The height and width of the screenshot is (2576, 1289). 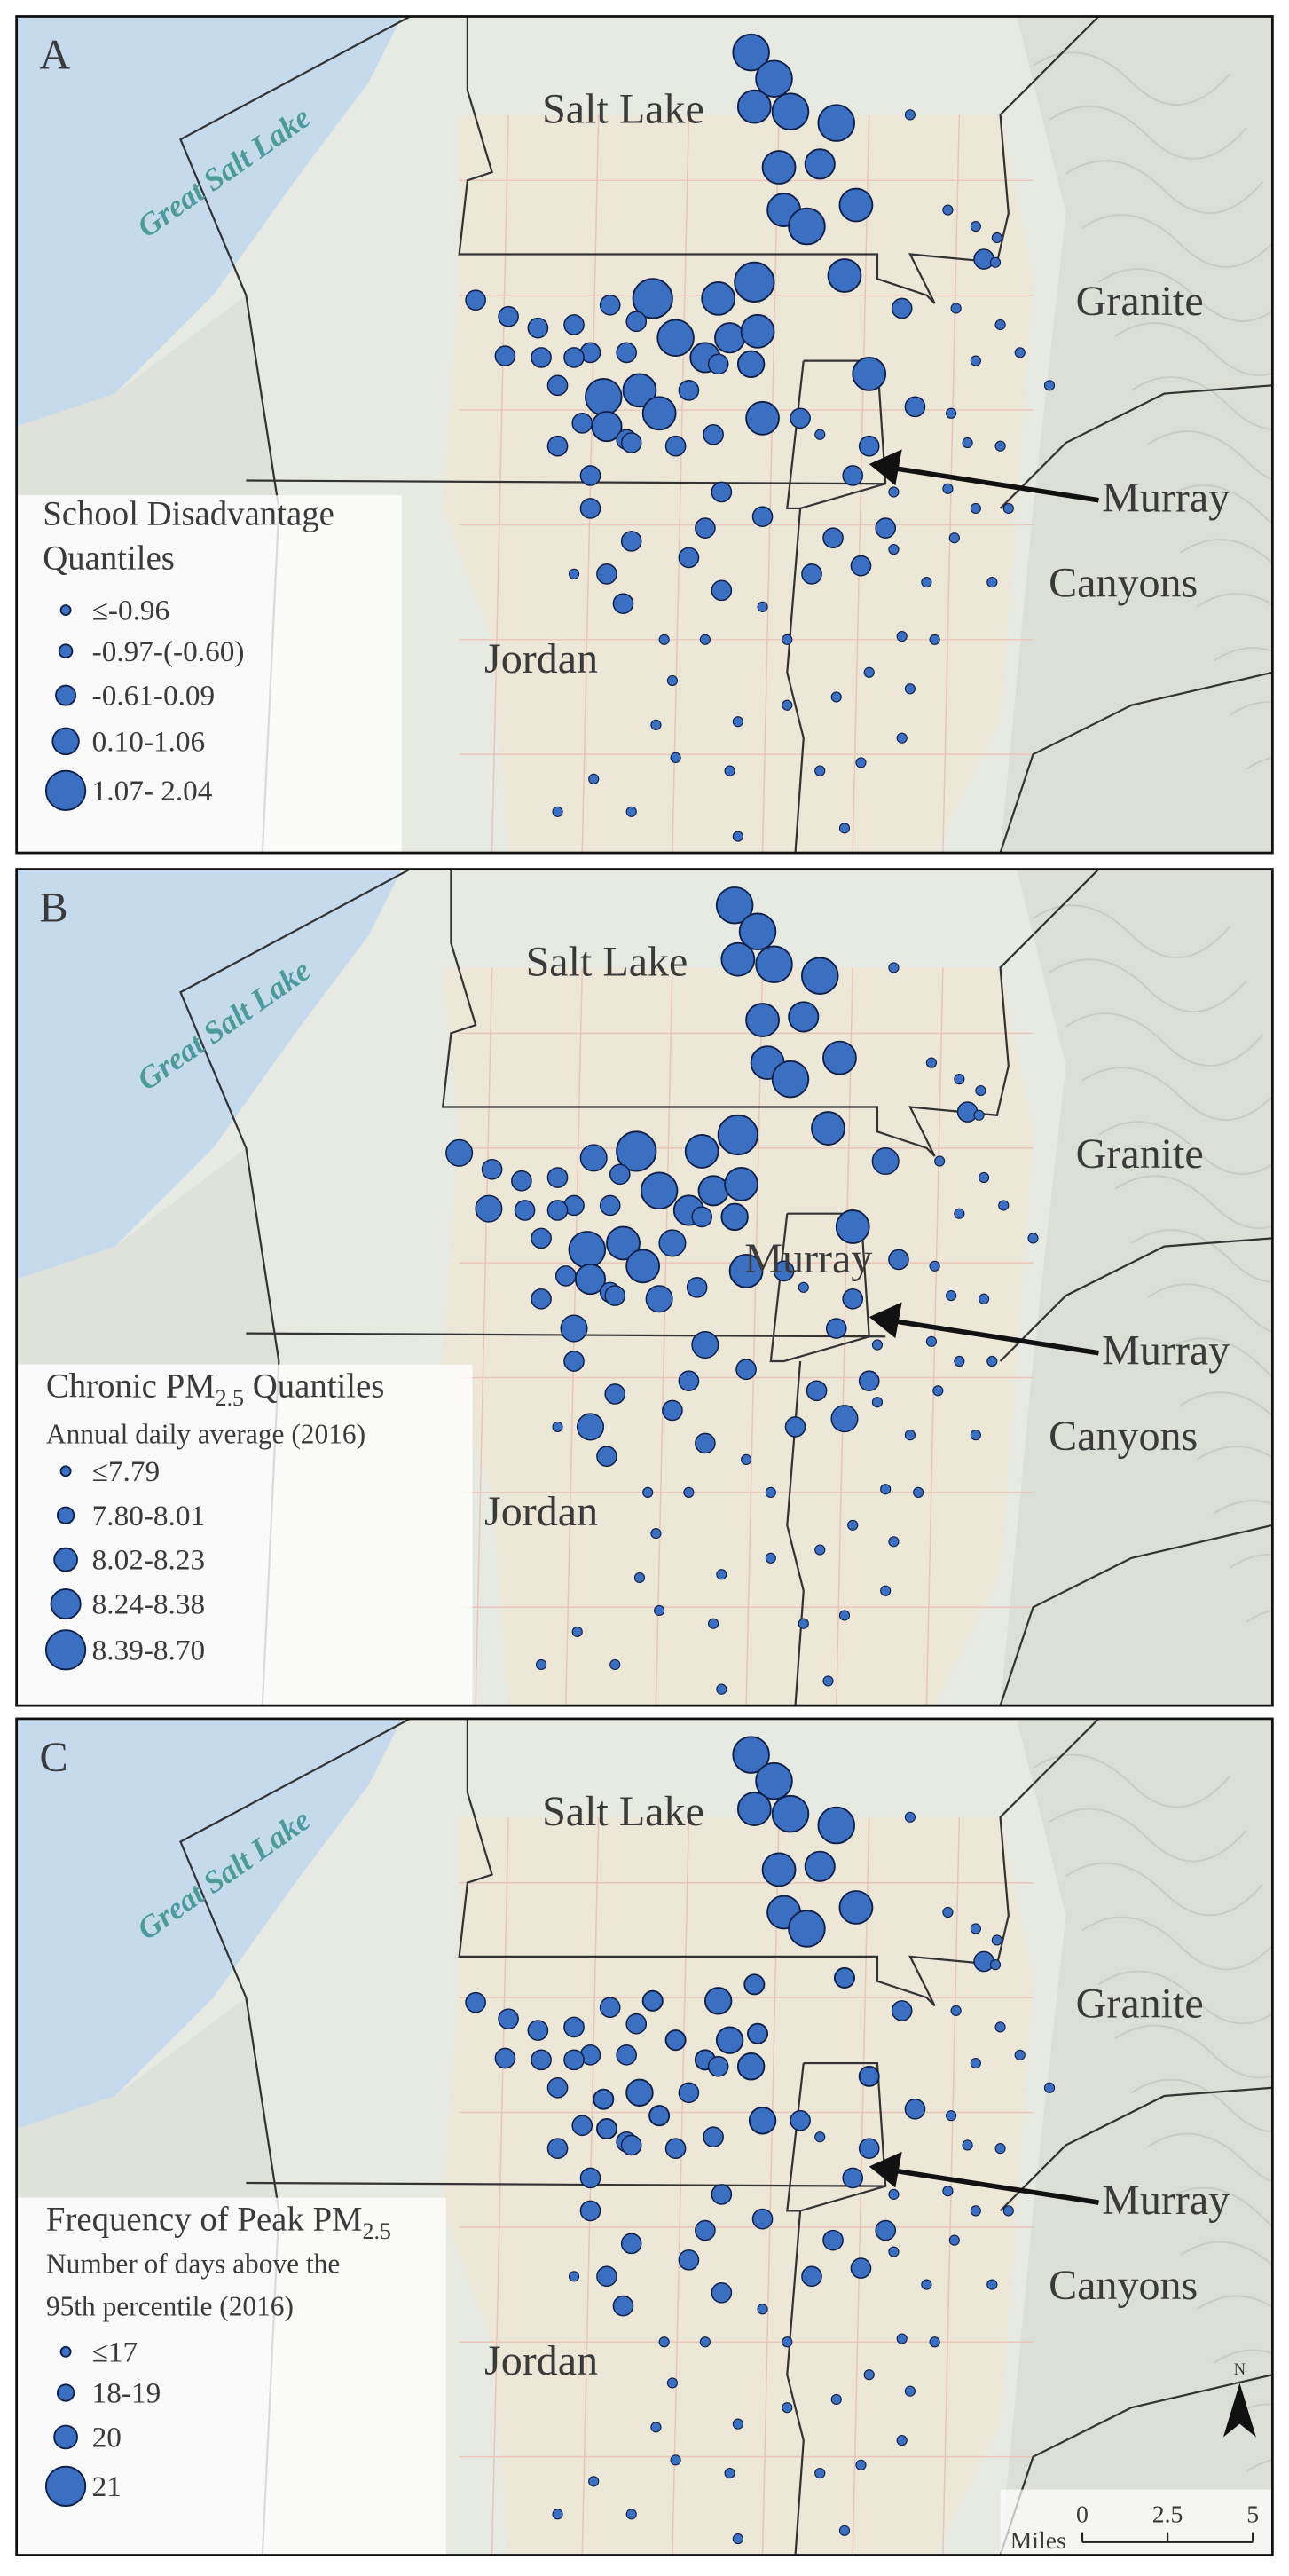 I want to click on road, so click(x=500, y=484).